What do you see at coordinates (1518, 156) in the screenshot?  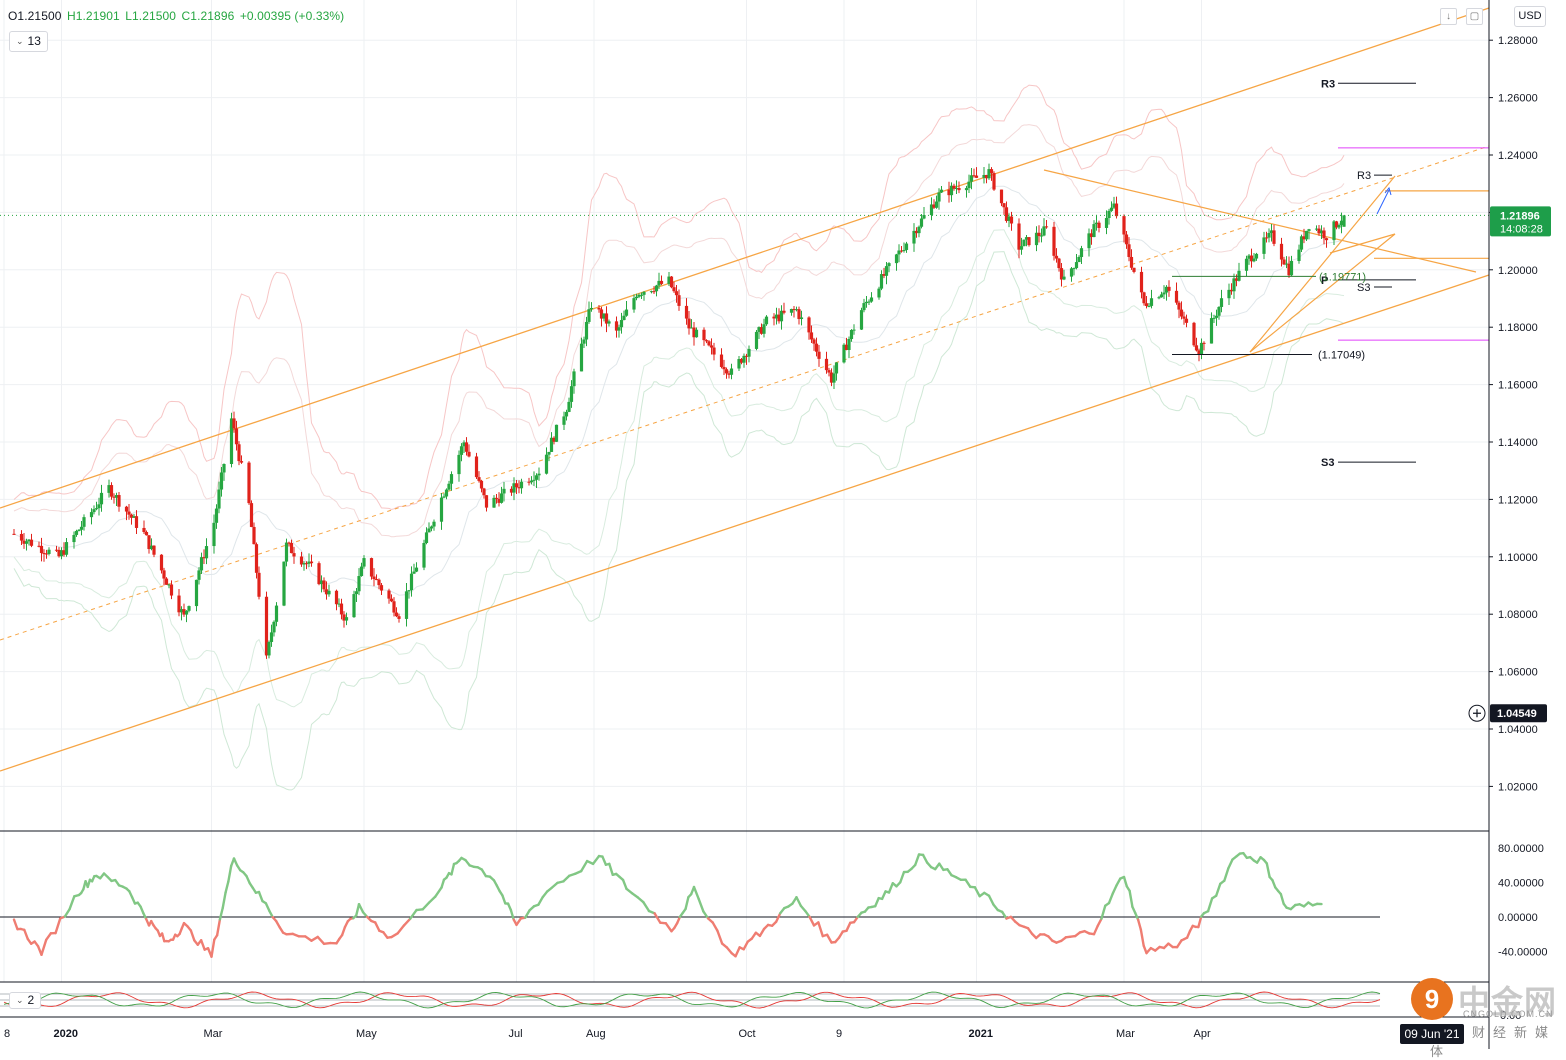 I see `price-axis-label: 1.24000` at bounding box center [1518, 156].